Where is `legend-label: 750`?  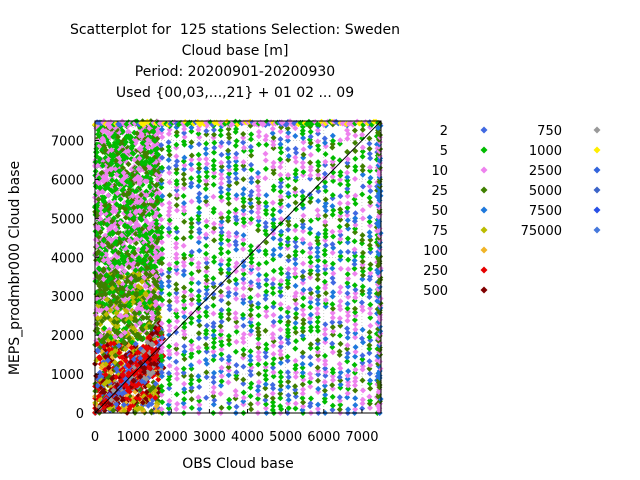 legend-label: 750 is located at coordinates (549, 131).